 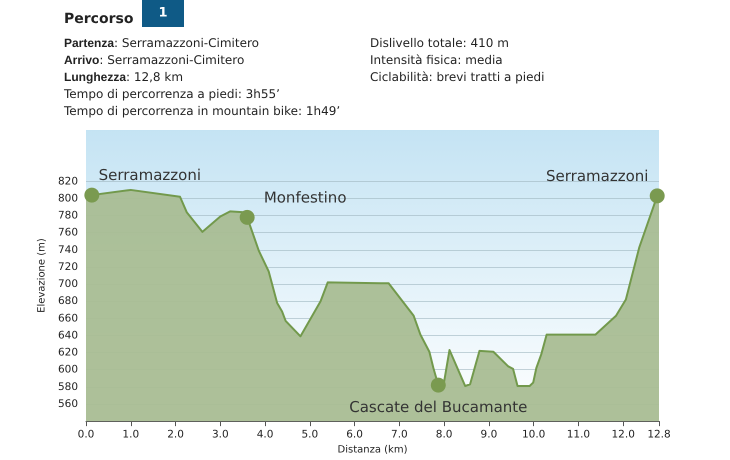 What do you see at coordinates (68, 216) in the screenshot?
I see `y-tick-label: 780` at bounding box center [68, 216].